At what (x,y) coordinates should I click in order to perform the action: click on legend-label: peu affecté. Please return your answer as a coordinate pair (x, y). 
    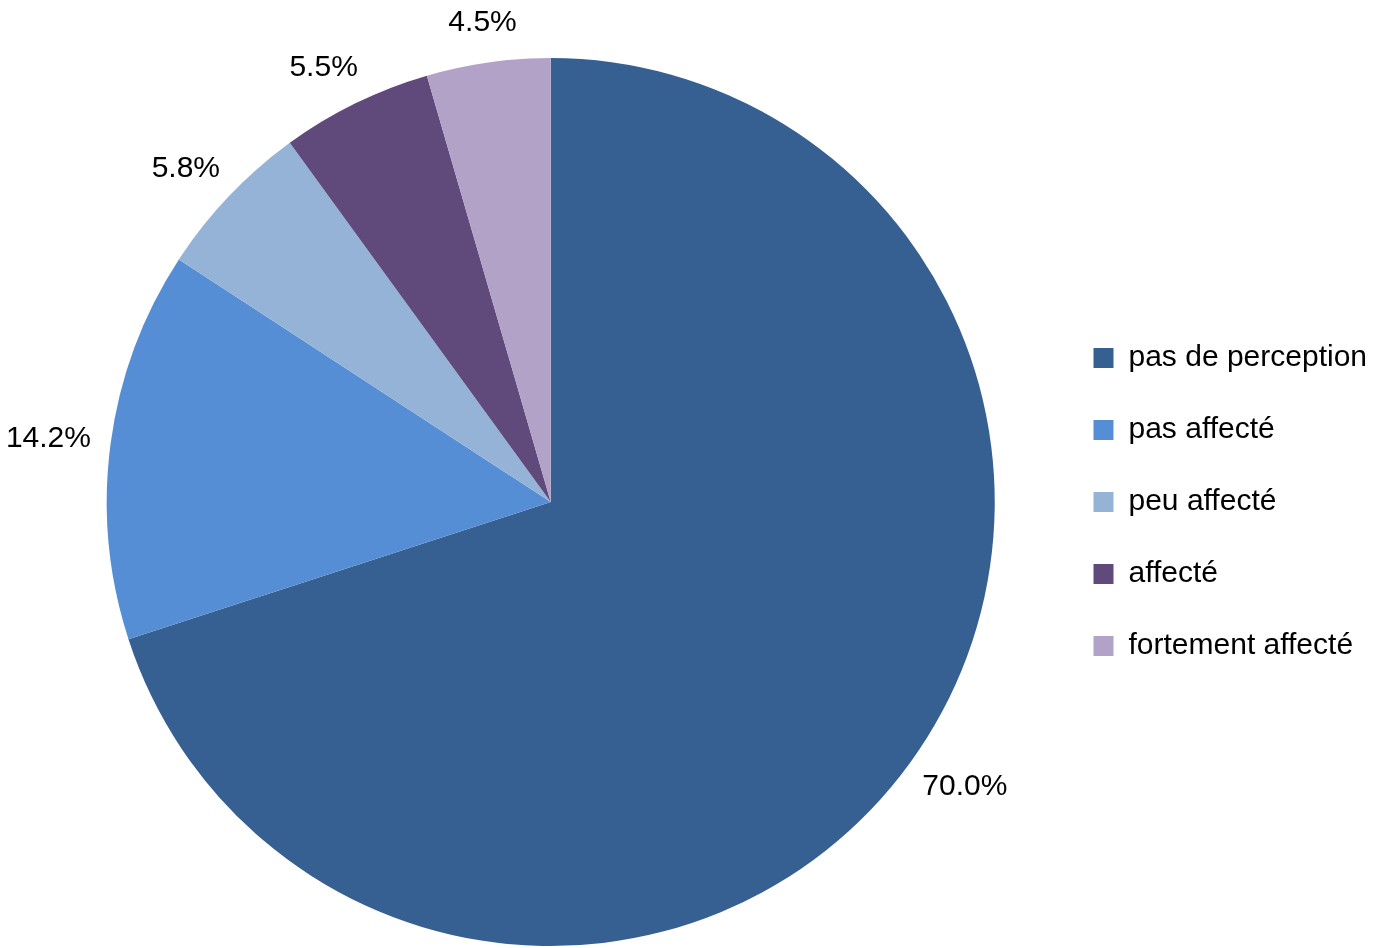
    Looking at the image, I should click on (1202, 500).